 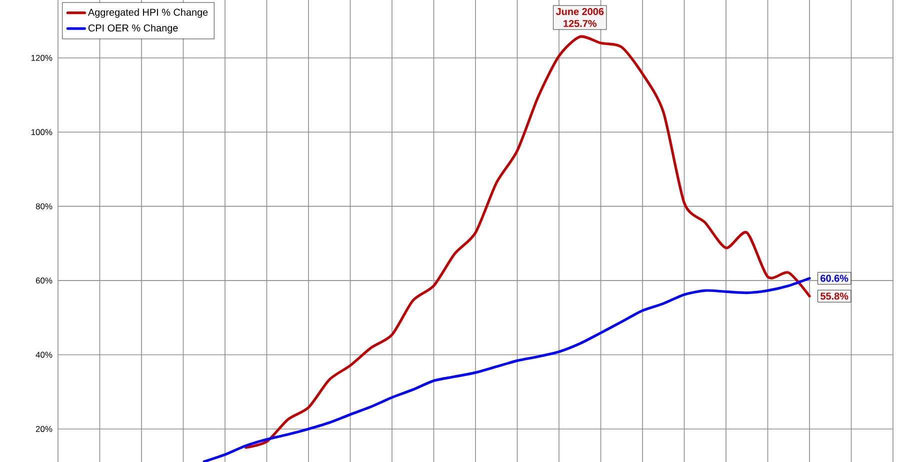 I want to click on legend-label: Aggregated HPI % Change, so click(x=148, y=13).